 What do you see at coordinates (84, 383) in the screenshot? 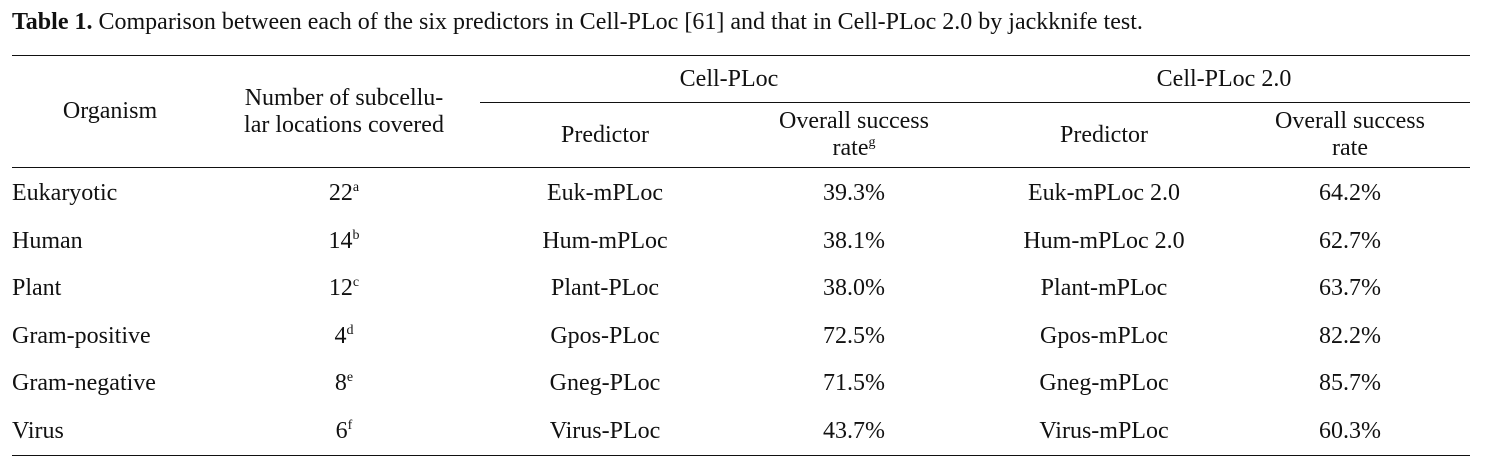
I see `cell-organism: Gram-negative` at bounding box center [84, 383].